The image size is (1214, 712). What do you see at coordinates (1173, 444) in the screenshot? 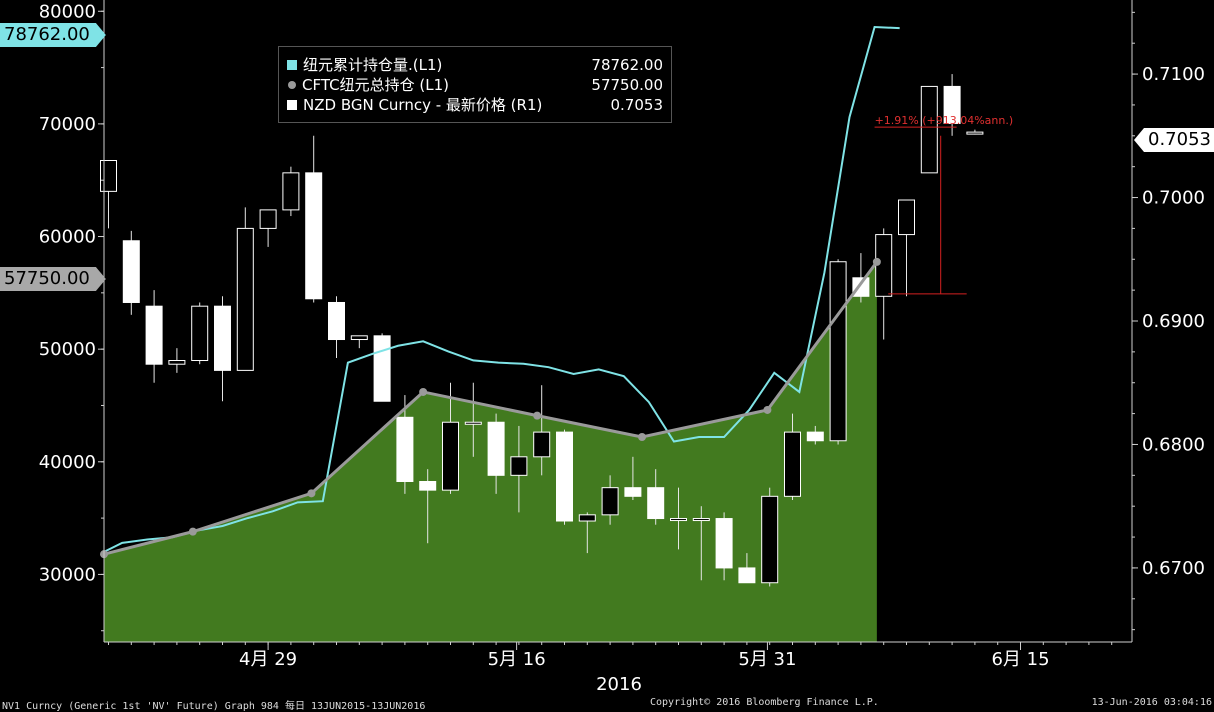
I see `right-tick-label: 0.6800` at bounding box center [1173, 444].